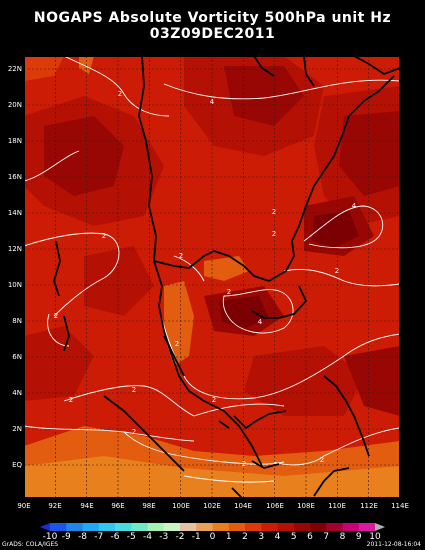  I want to click on map-title: NOGAPS Absolute Vorticity 500hPa unit Hz, so click(212, 18).